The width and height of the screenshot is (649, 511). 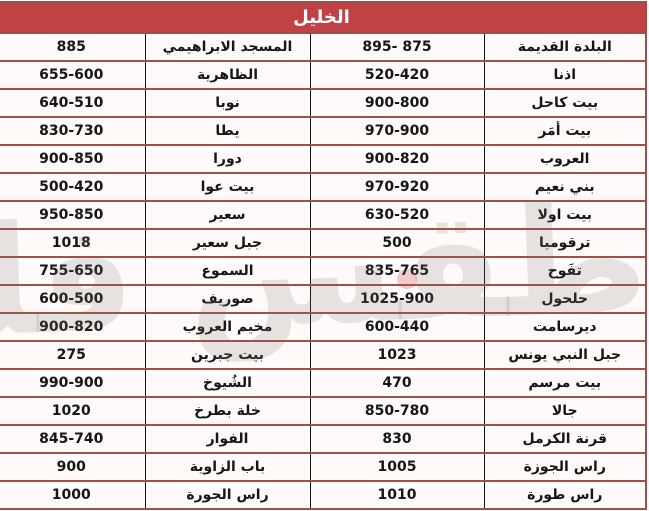 What do you see at coordinates (73, 243) in the screenshot?
I see `elevation-value-cell: 1018` at bounding box center [73, 243].